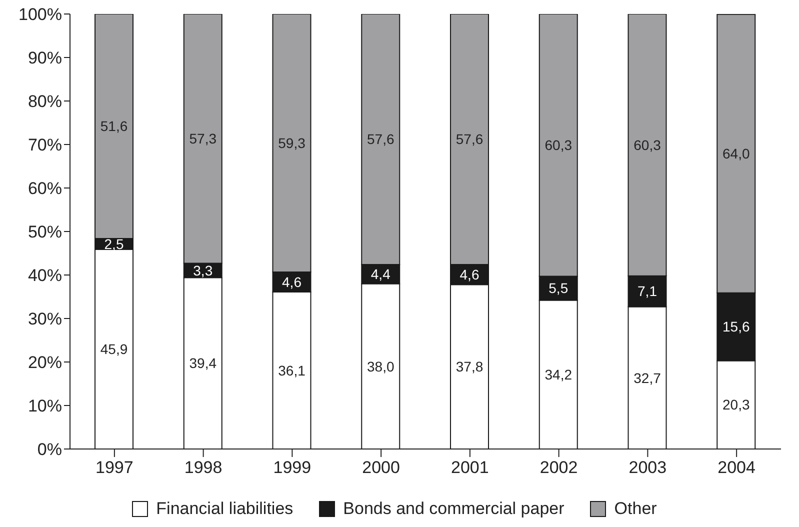 Image resolution: width=799 pixels, height=527 pixels. What do you see at coordinates (225, 509) in the screenshot?
I see `legend-label: Financial liabilities` at bounding box center [225, 509].